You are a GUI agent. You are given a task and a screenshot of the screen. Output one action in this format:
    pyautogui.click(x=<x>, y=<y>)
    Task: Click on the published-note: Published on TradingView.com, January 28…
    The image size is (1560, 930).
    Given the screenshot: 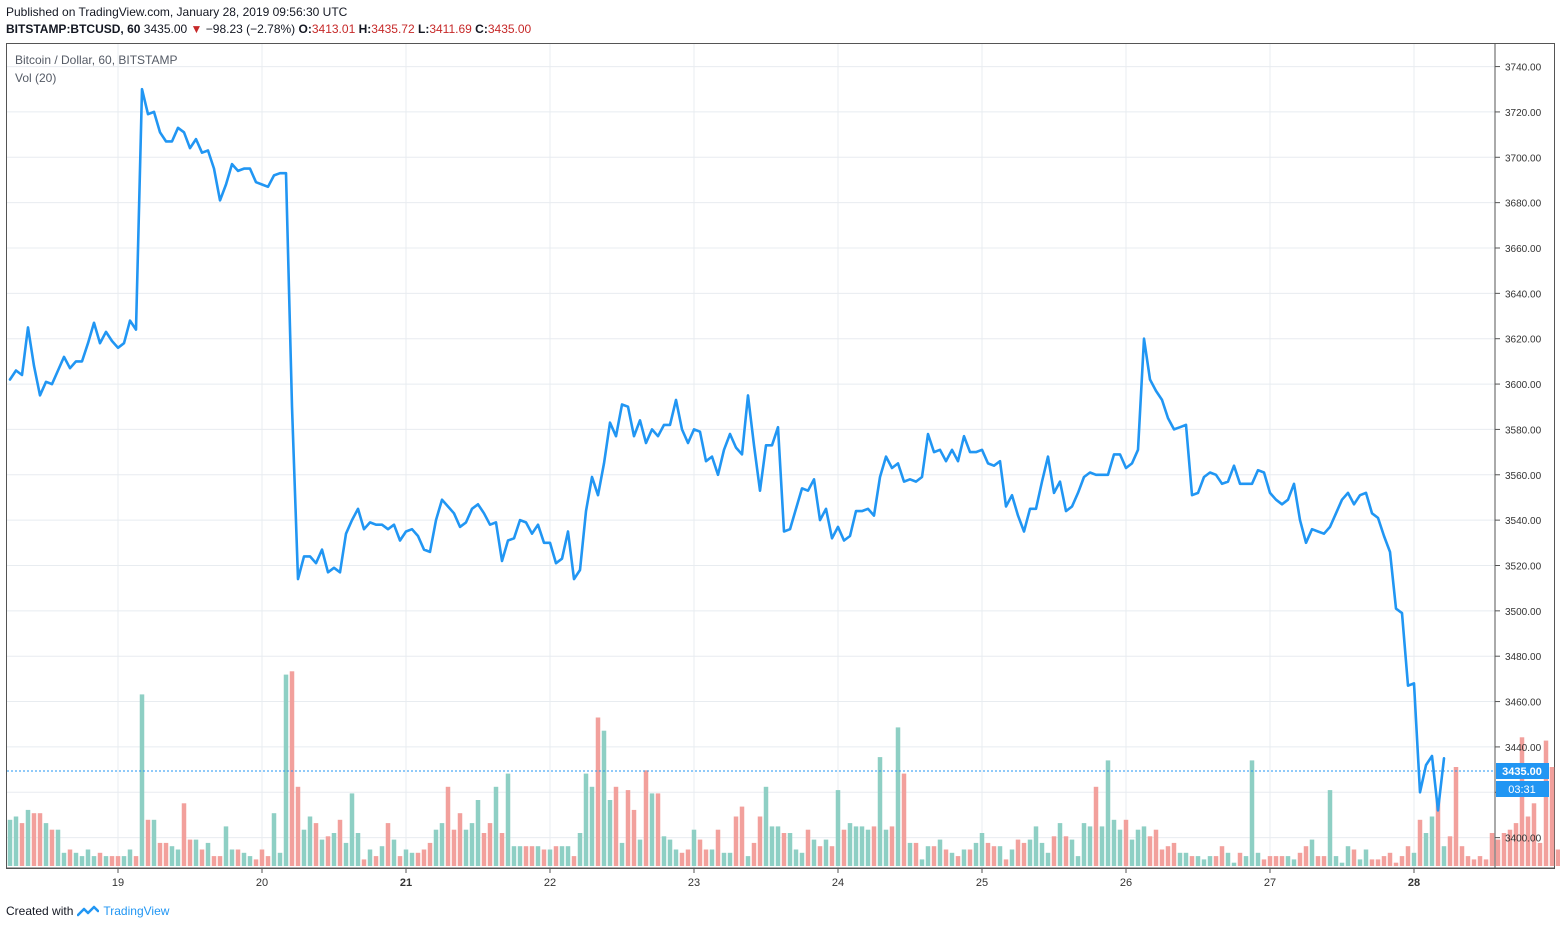 What is the action you would take?
    pyautogui.click(x=177, y=12)
    